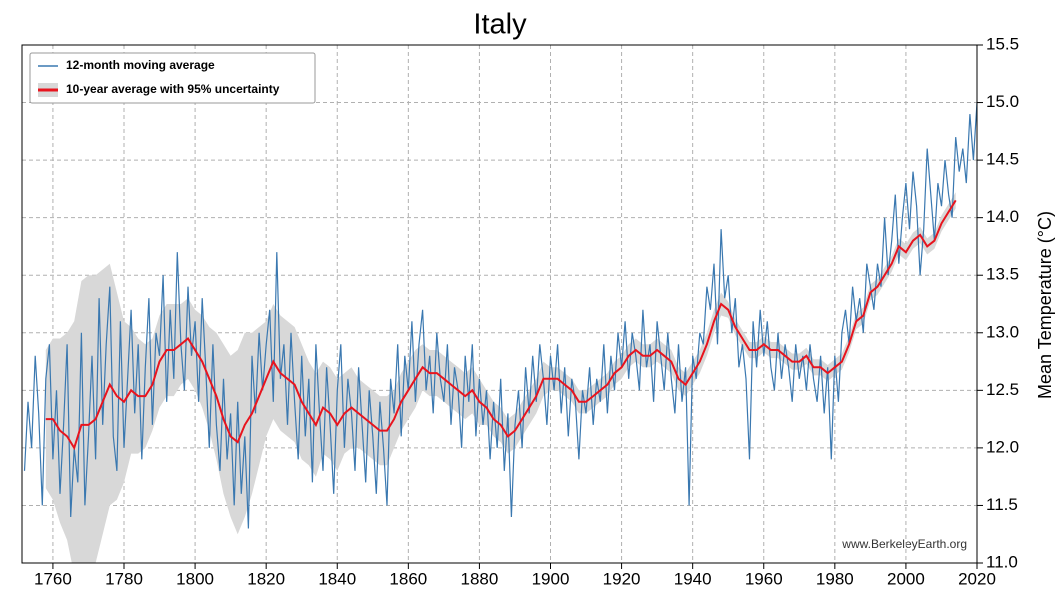  I want to click on y-tick-label: 15.0, so click(1002, 101).